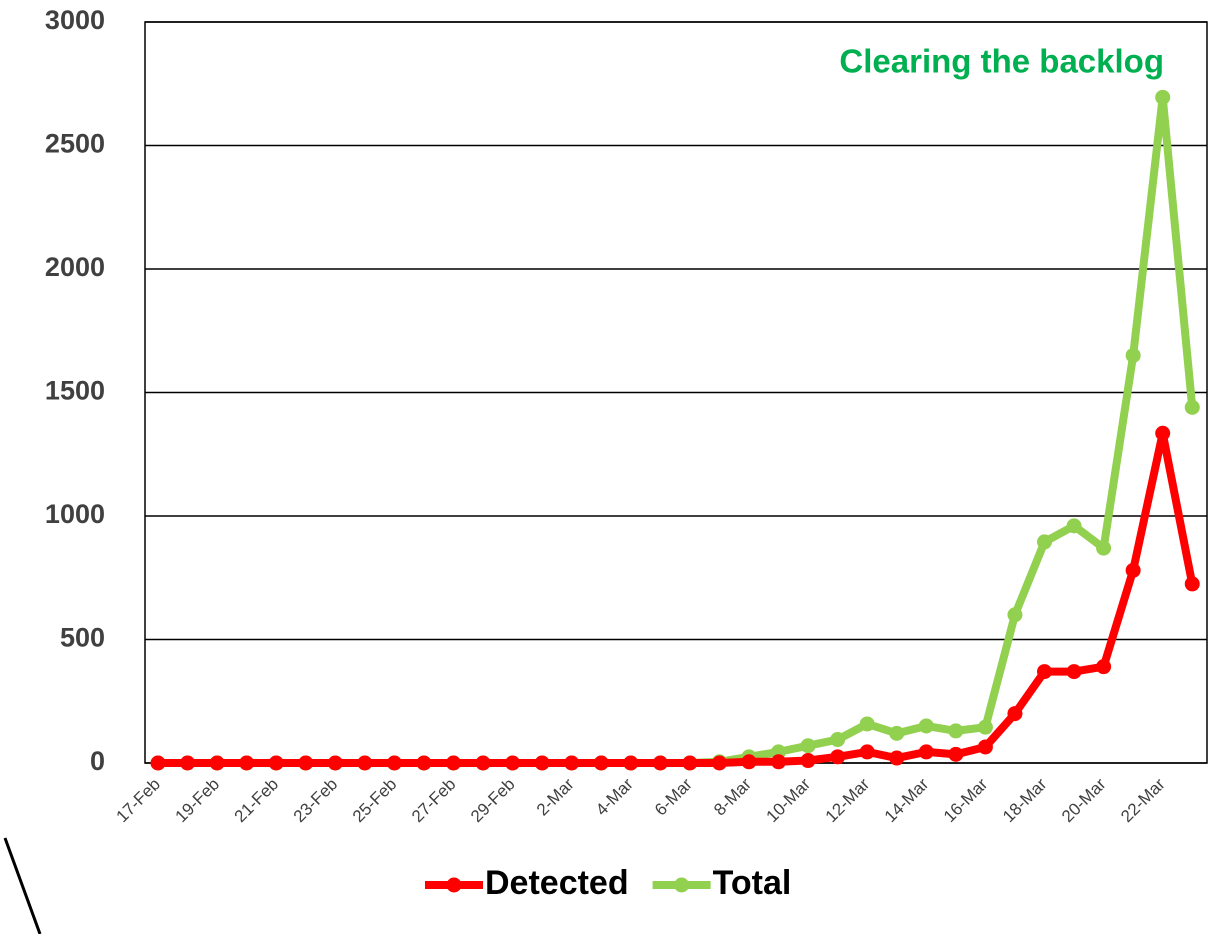 This screenshot has width=1217, height=934. Describe the element at coordinates (789, 800) in the screenshot. I see `x-tick-label: 10-Mar` at that location.